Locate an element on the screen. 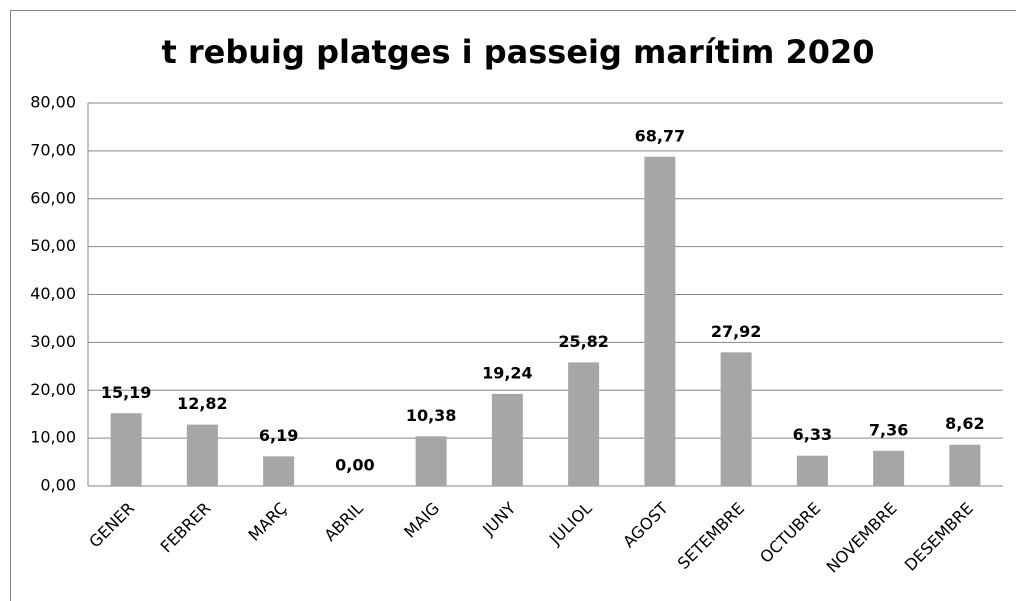 The width and height of the screenshot is (1016, 601). y-tick-label: 40,00 is located at coordinates (53, 293).